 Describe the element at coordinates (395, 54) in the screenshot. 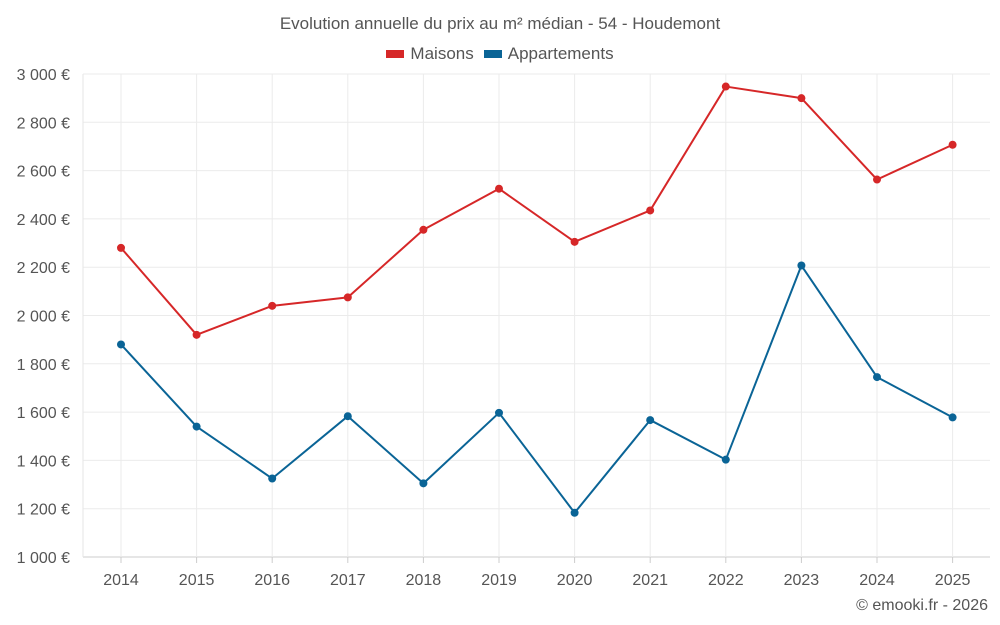

I see `legend-swatch-maisons` at that location.